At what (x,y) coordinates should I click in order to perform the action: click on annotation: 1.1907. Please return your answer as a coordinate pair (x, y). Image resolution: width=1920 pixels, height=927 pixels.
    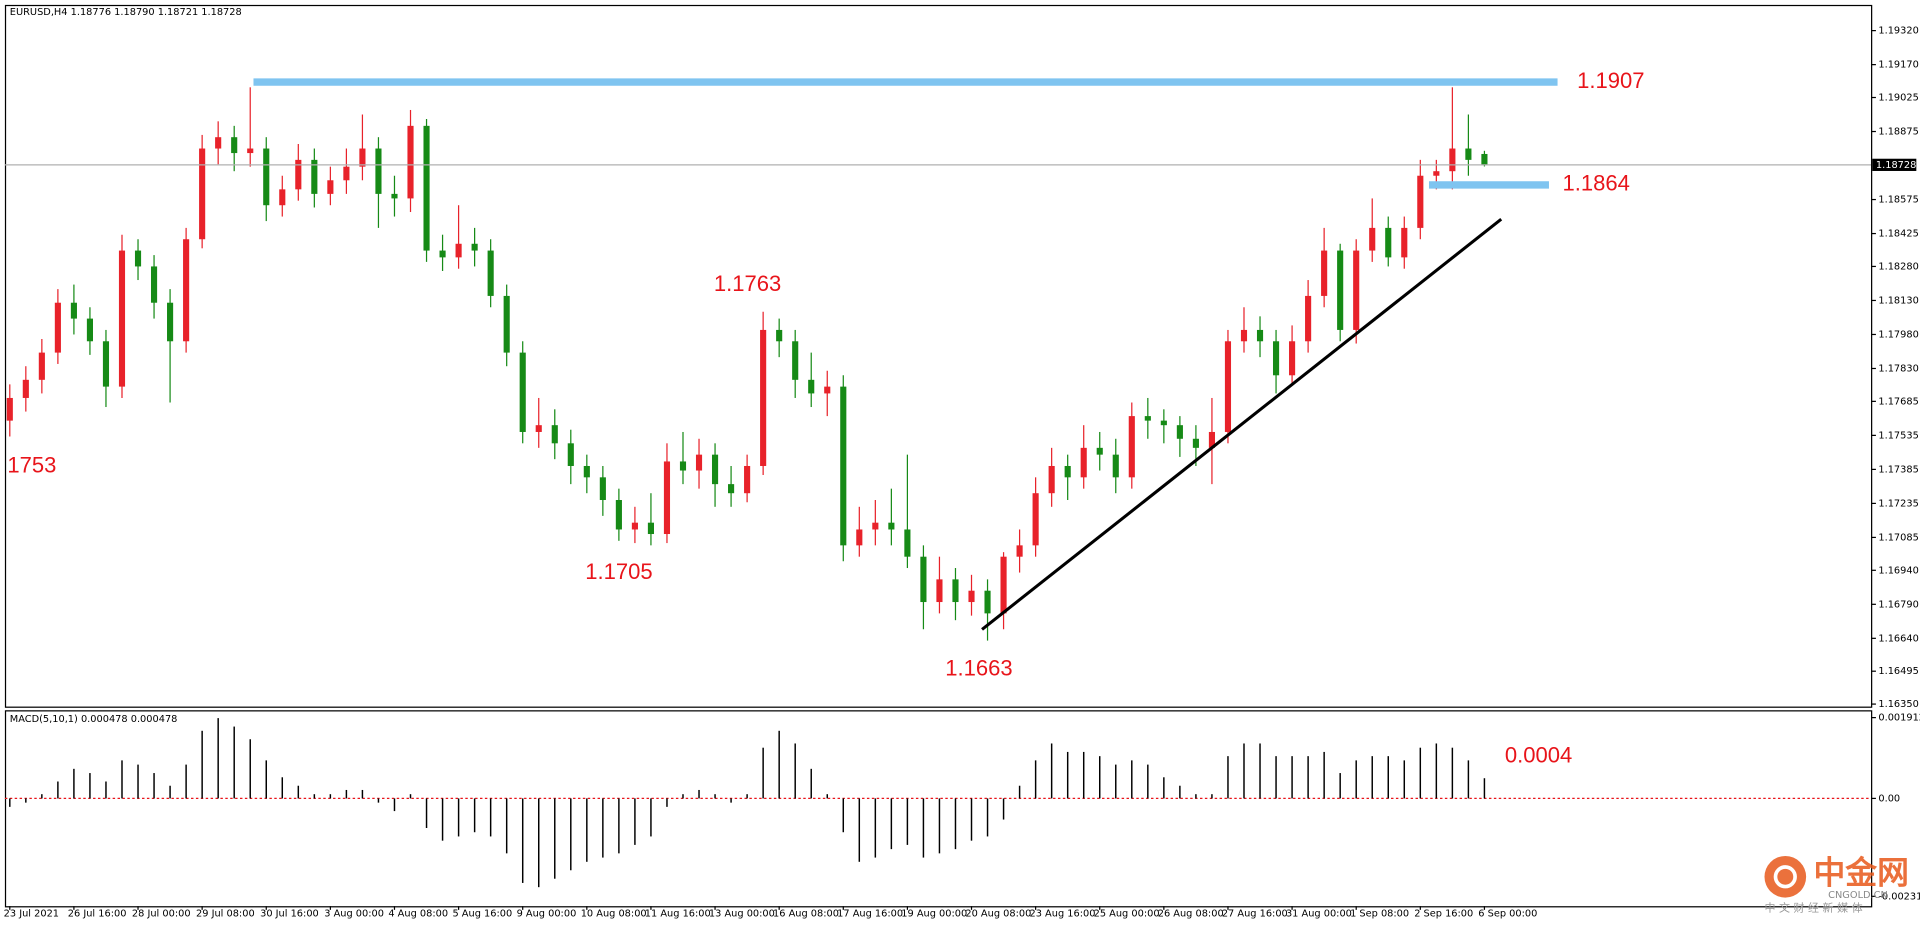
    Looking at the image, I should click on (1610, 80).